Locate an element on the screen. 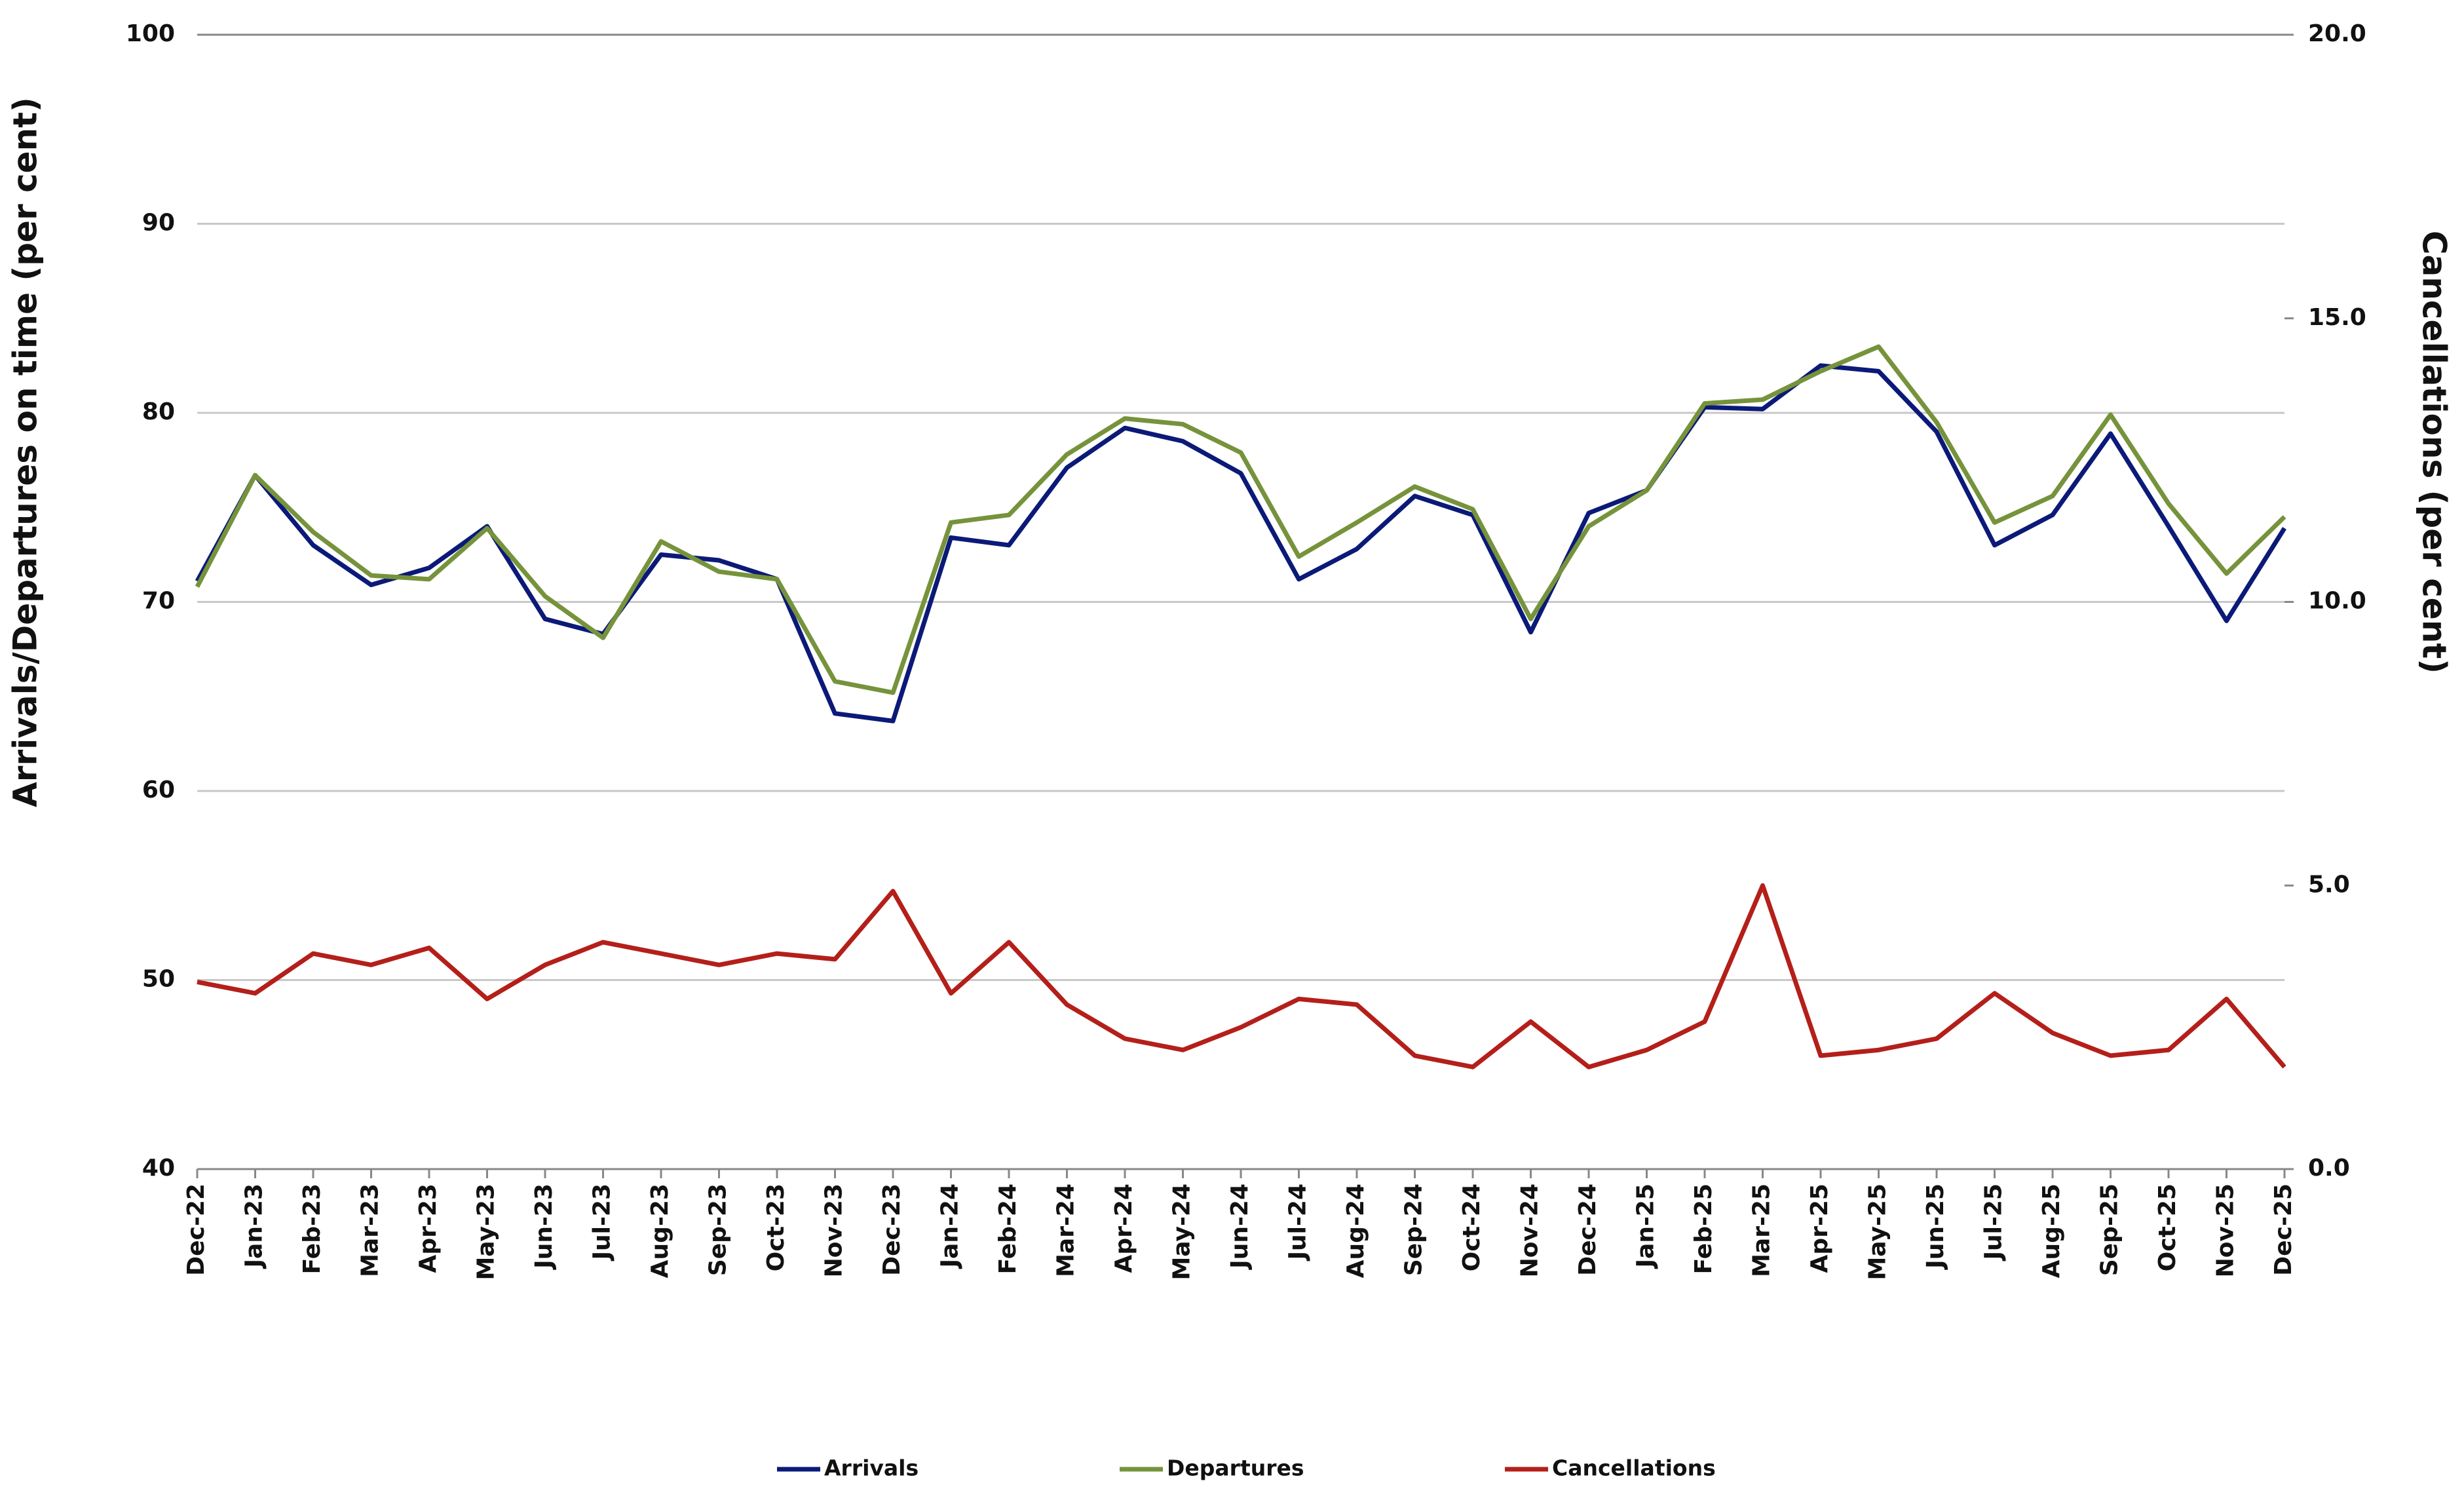  y-tick-label: 40 is located at coordinates (158, 1168).